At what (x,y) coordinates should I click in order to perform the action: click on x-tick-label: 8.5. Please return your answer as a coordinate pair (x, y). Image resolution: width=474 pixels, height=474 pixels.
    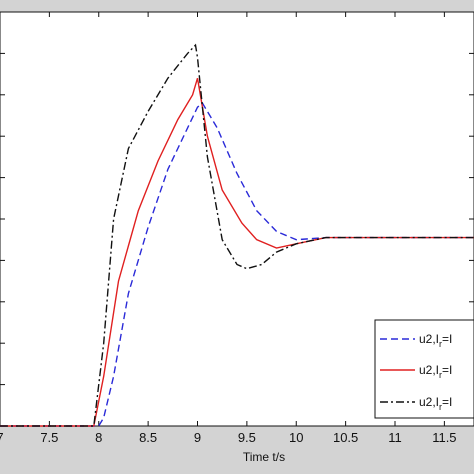
    Looking at the image, I should click on (148, 437).